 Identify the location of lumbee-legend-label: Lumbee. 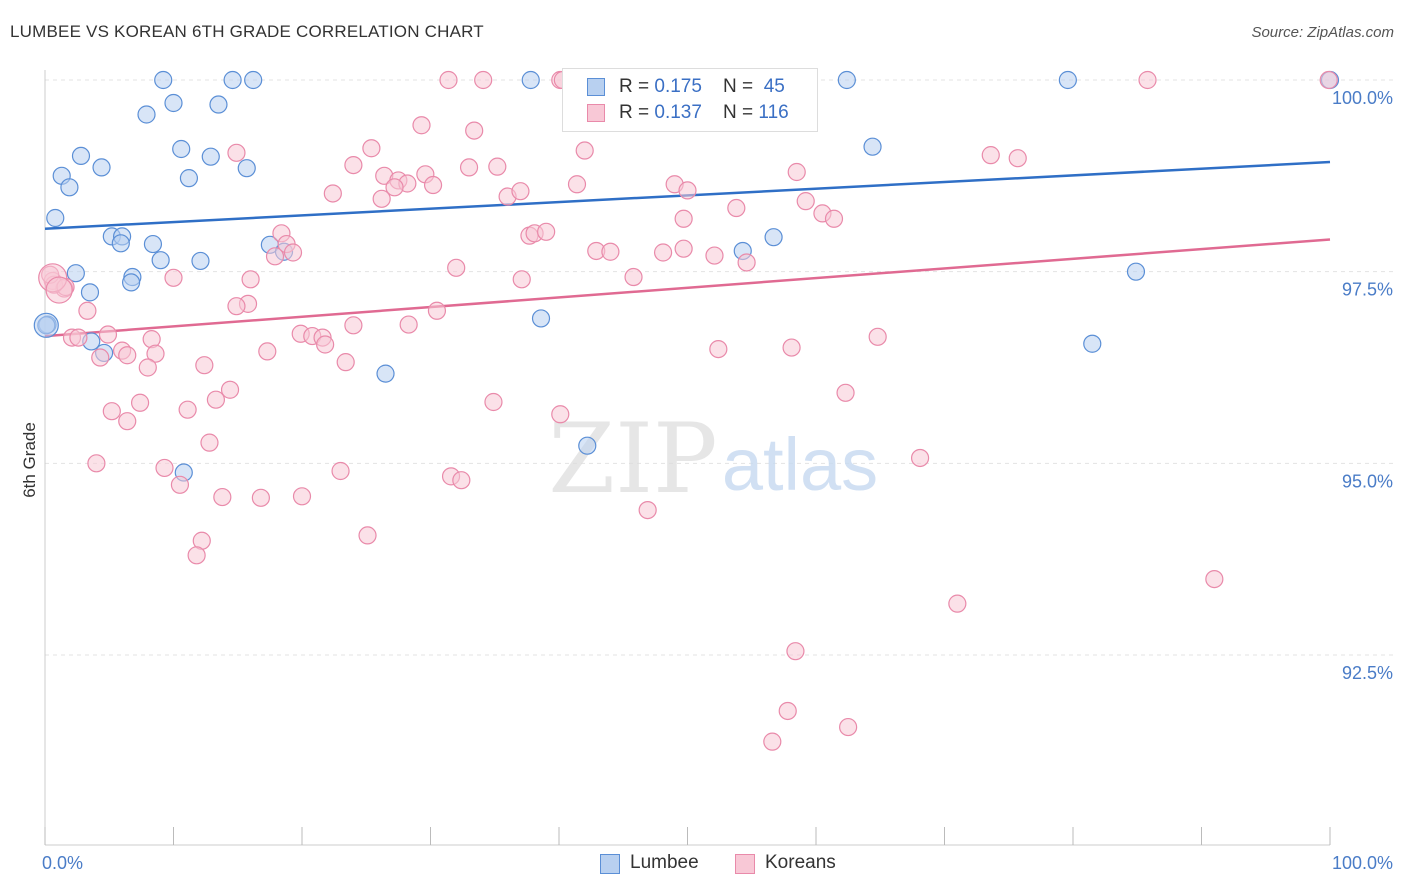
(664, 862).